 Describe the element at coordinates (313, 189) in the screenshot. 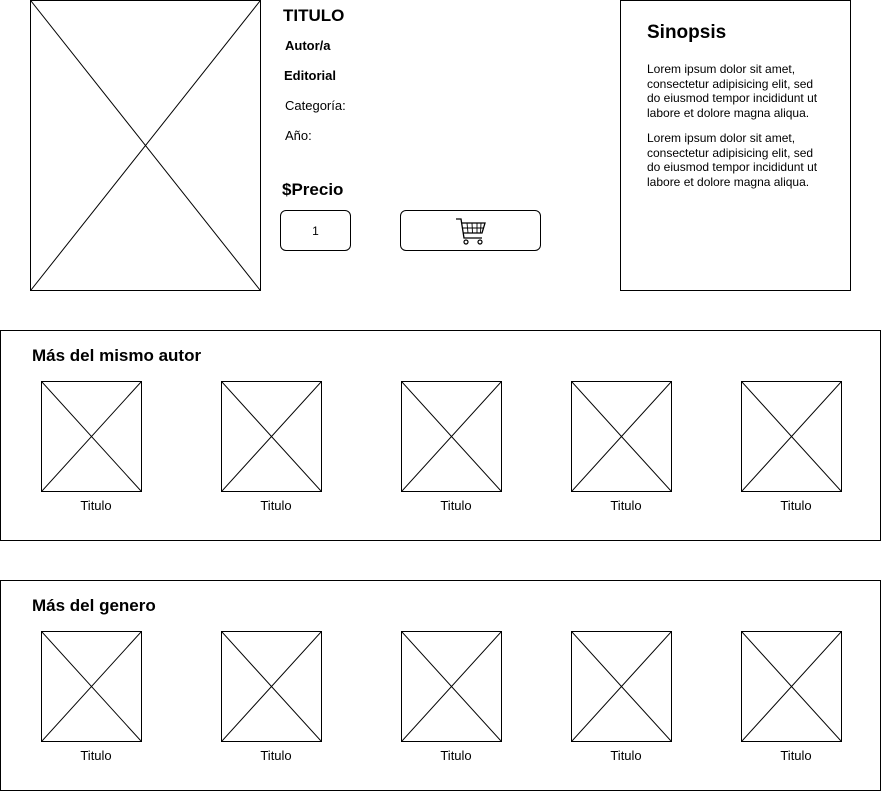

I see `book-price: $Precio` at that location.